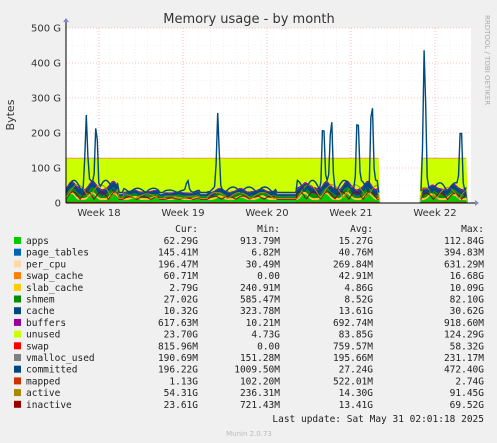 This screenshot has height=443, width=497. Describe the element at coordinates (353, 381) in the screenshot. I see `legend-avg-mapped: 522.01M` at that location.